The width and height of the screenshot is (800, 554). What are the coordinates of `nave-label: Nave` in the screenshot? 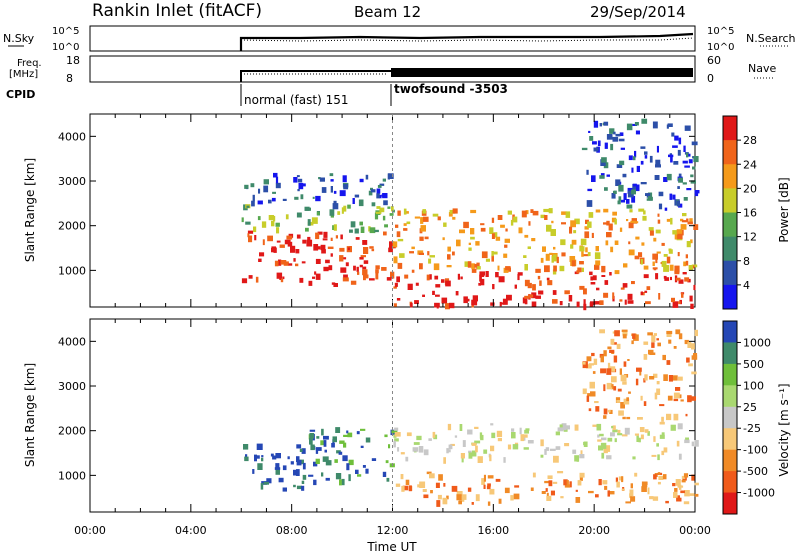 It's located at (762, 68).